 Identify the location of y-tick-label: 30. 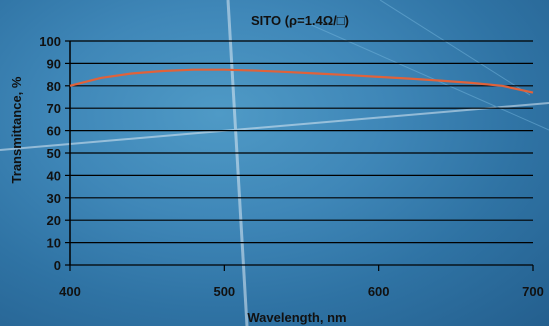
(54, 198).